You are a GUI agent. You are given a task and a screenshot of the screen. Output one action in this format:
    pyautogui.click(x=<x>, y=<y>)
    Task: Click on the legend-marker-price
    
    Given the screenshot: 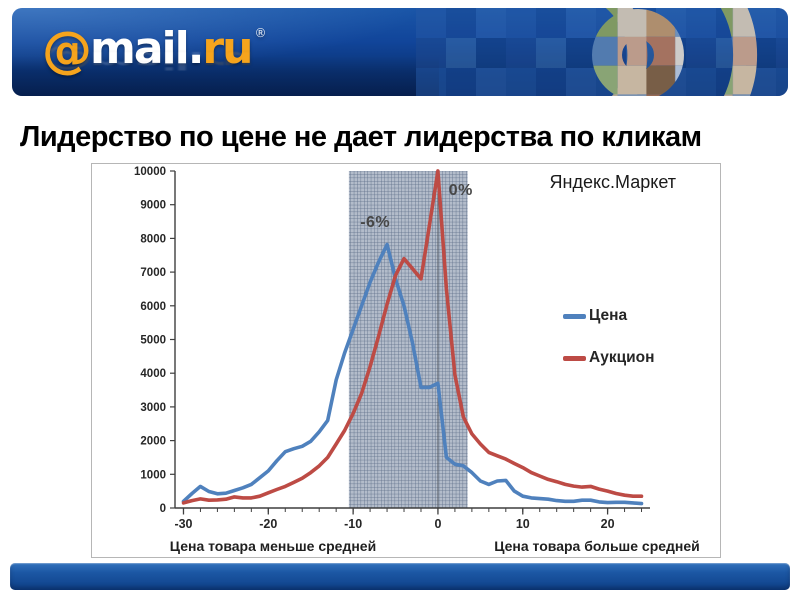 What is the action you would take?
    pyautogui.click(x=574, y=316)
    